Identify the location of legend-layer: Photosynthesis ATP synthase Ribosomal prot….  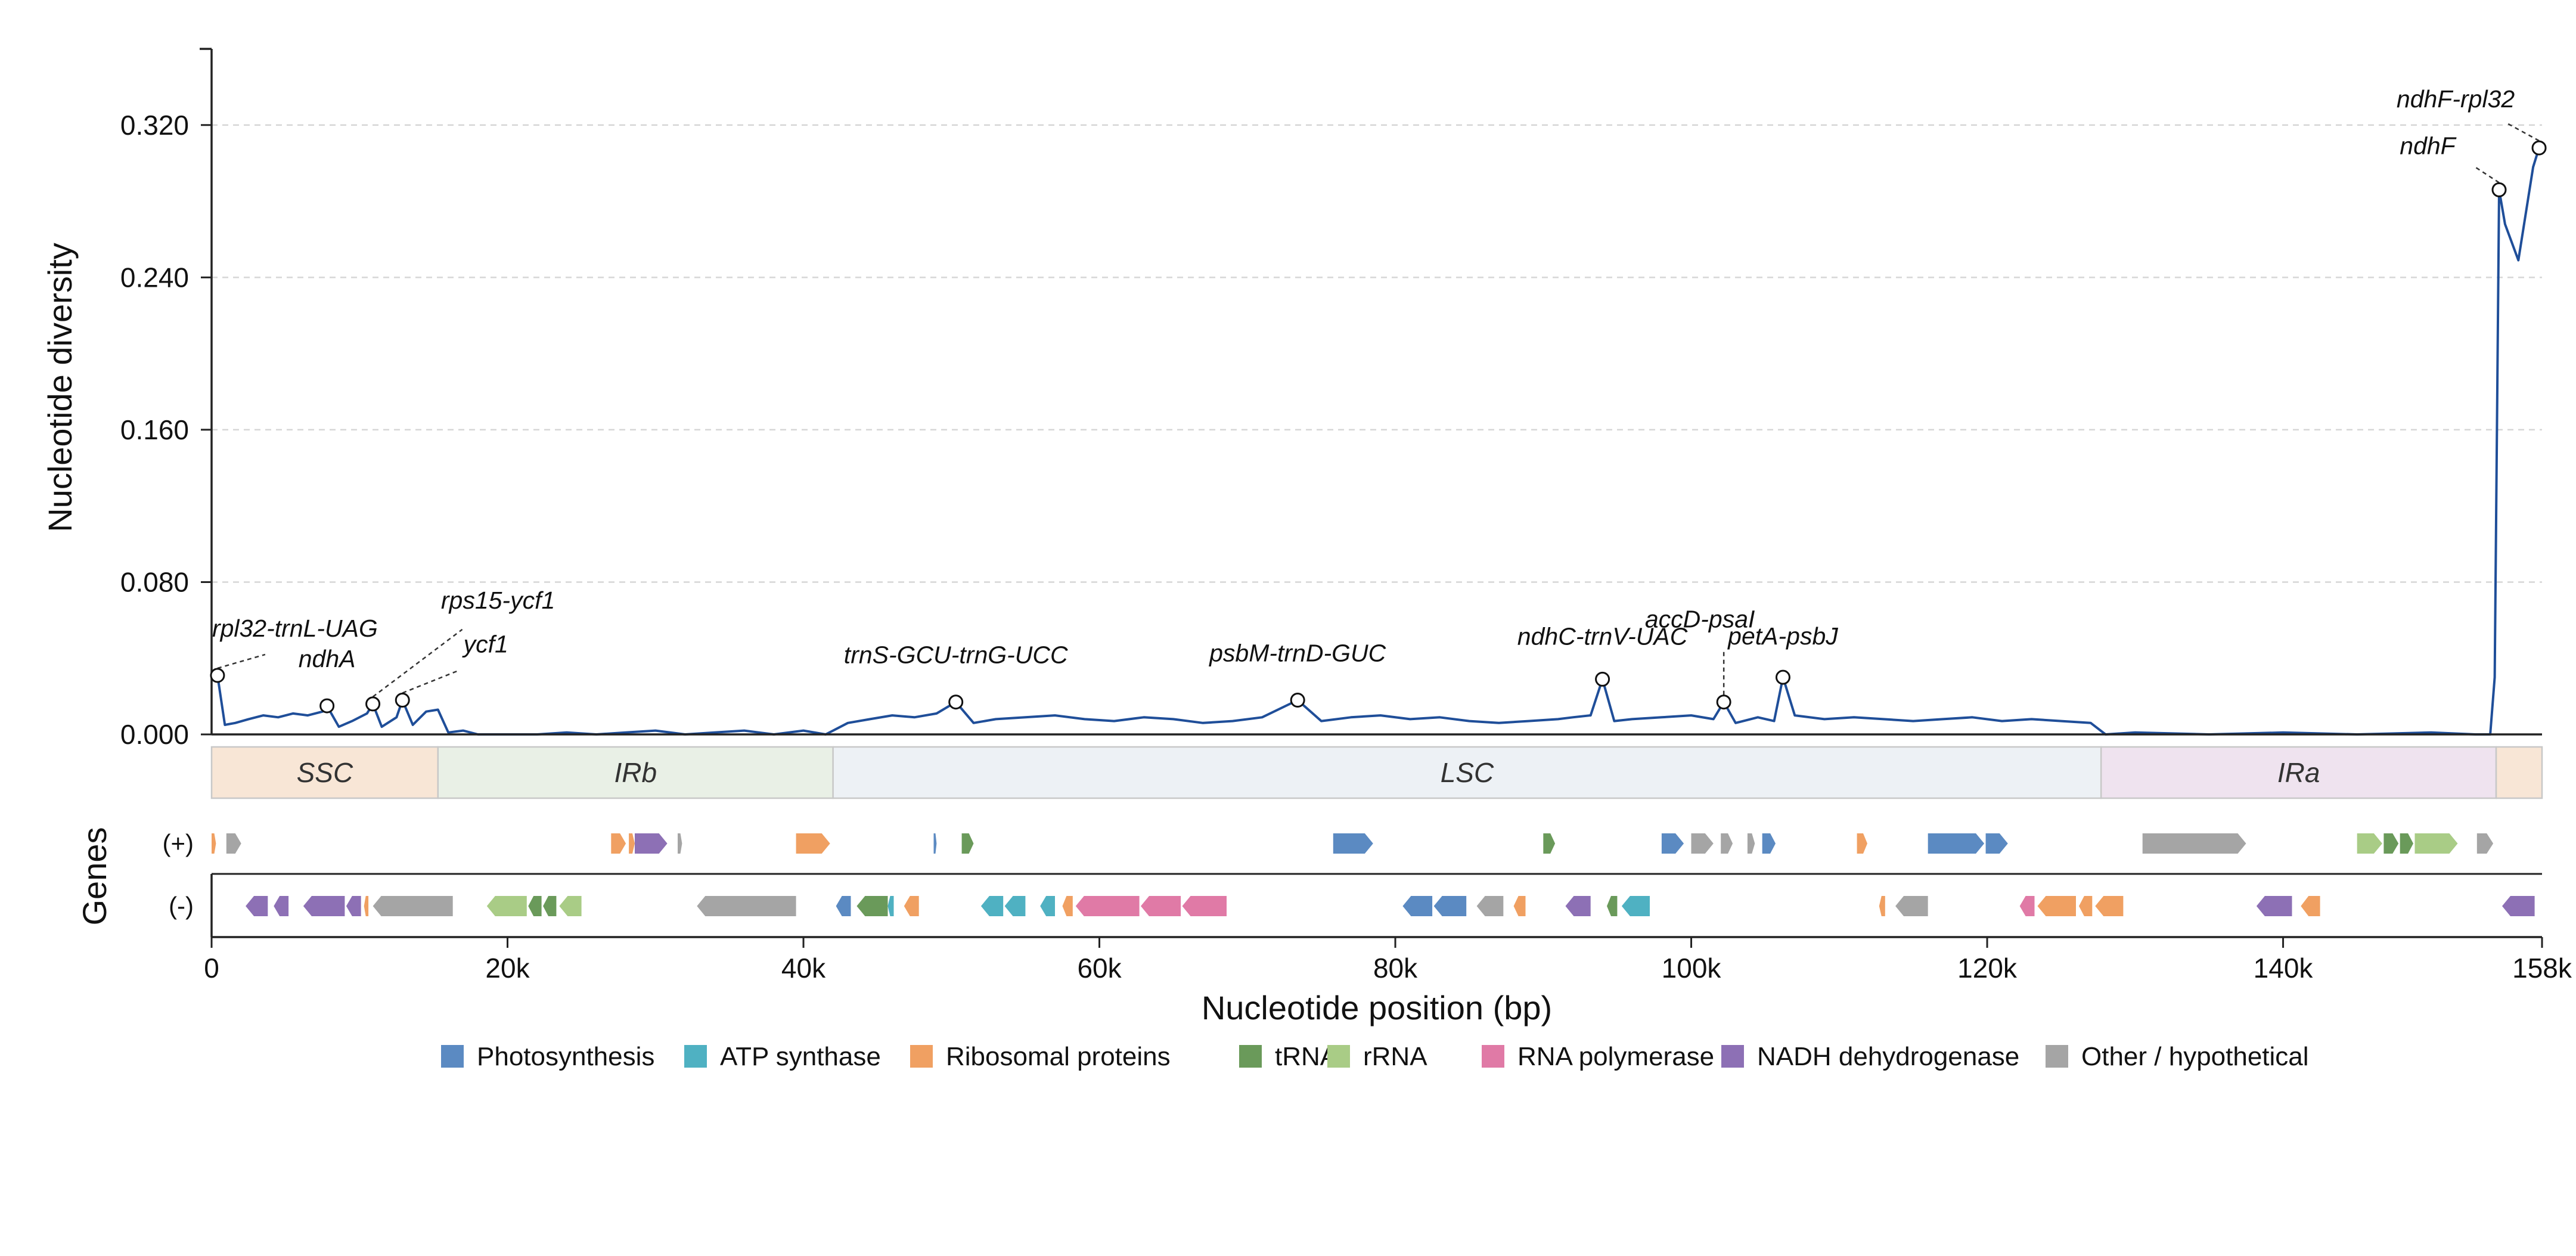
(1375, 1056).